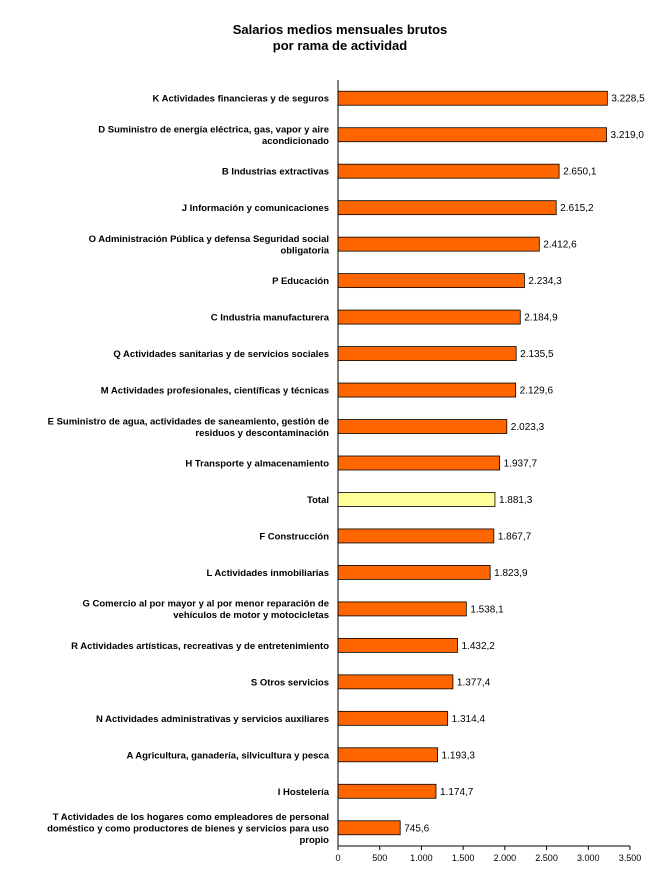 The width and height of the screenshot is (667, 869). What do you see at coordinates (630, 858) in the screenshot?
I see `x-tick-label: 3.500` at bounding box center [630, 858].